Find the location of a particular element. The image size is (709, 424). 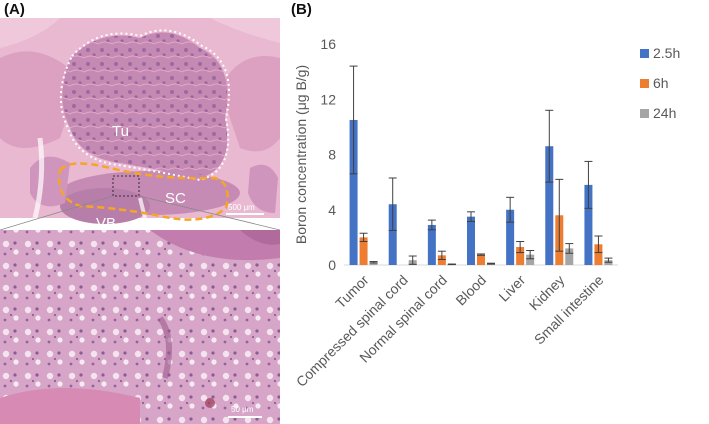

y-tick-label: 4 is located at coordinates (332, 210).